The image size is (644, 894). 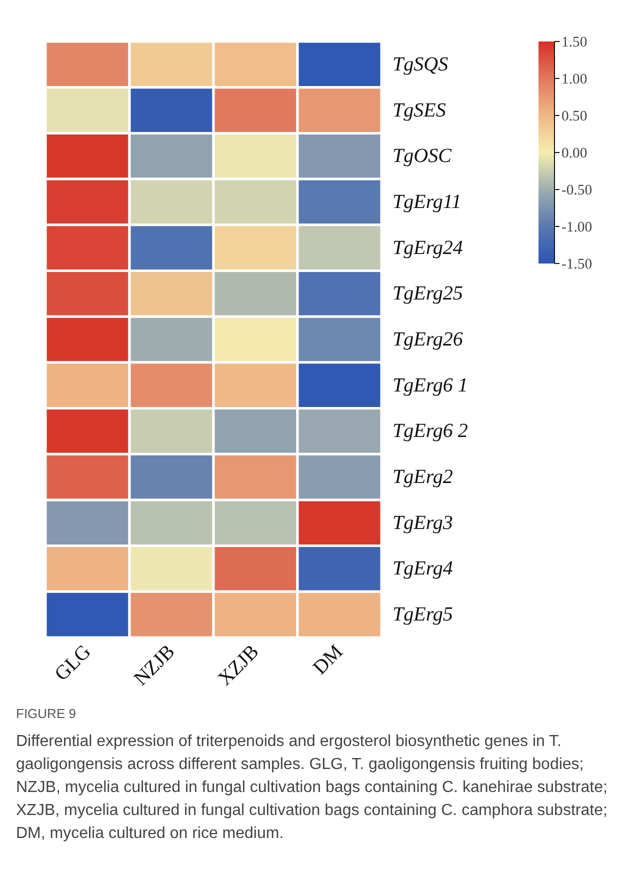 What do you see at coordinates (430, 431) in the screenshot?
I see `y-tick-label: TgErg6 2` at bounding box center [430, 431].